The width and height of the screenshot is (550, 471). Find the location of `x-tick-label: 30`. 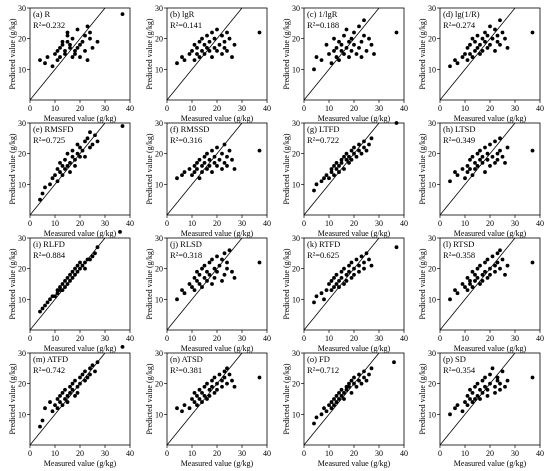

x-tick-label: 30 is located at coordinates (515, 338).